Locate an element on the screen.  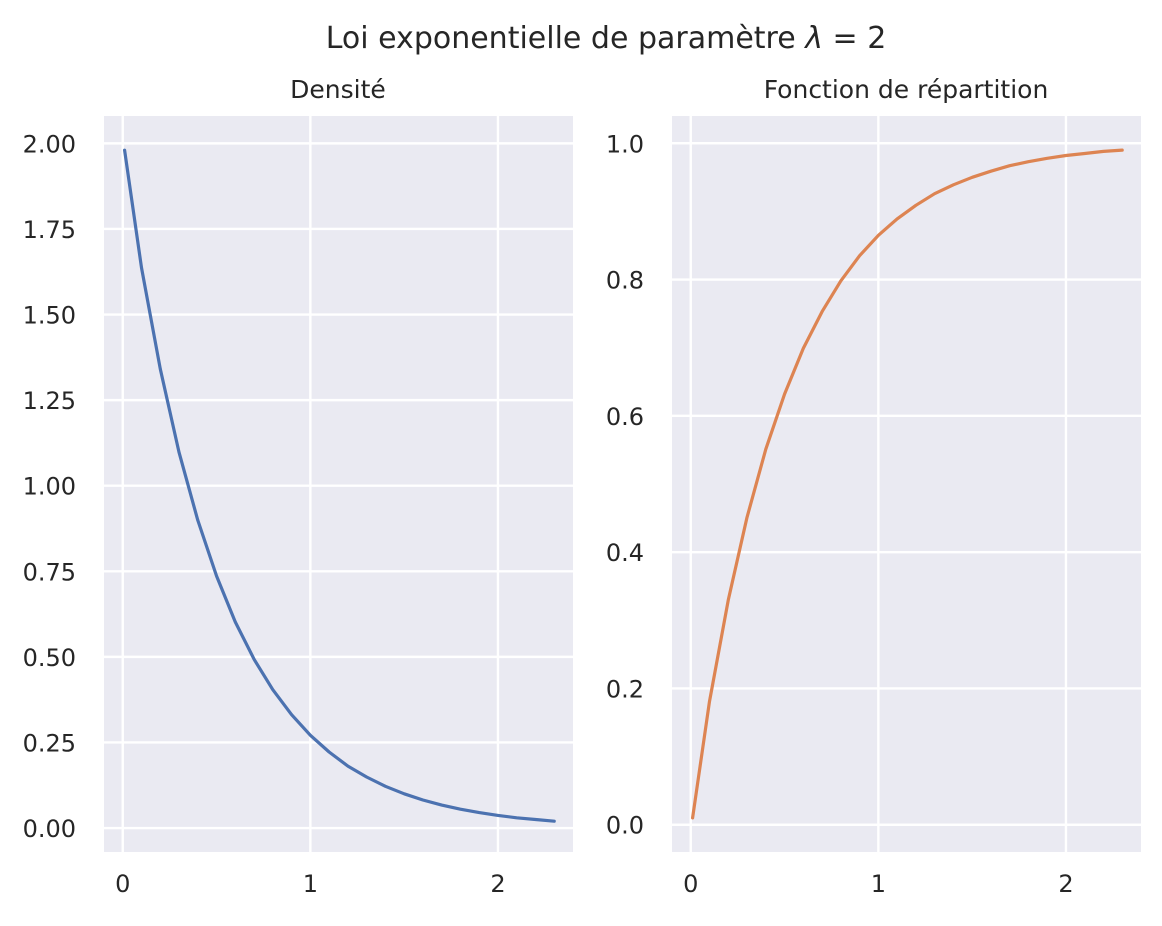
density-y-tick-label: 1.50 is located at coordinates (49, 316).